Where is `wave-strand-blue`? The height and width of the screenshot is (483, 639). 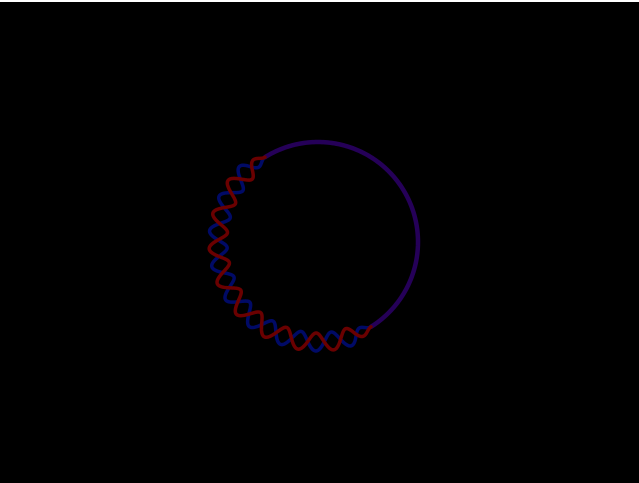 wave-strand-blue is located at coordinates (290, 254).